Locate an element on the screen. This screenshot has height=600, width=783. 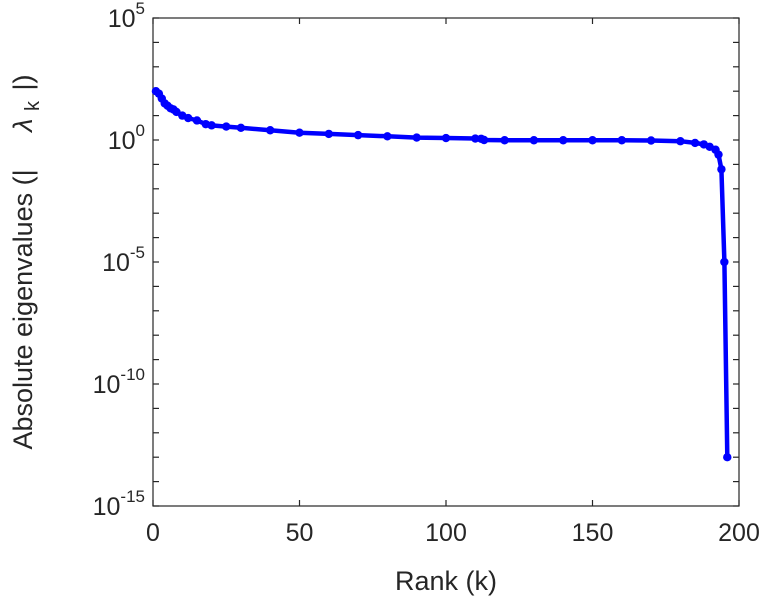
y-axis-label-symbol: λ is located at coordinates (23, 126).